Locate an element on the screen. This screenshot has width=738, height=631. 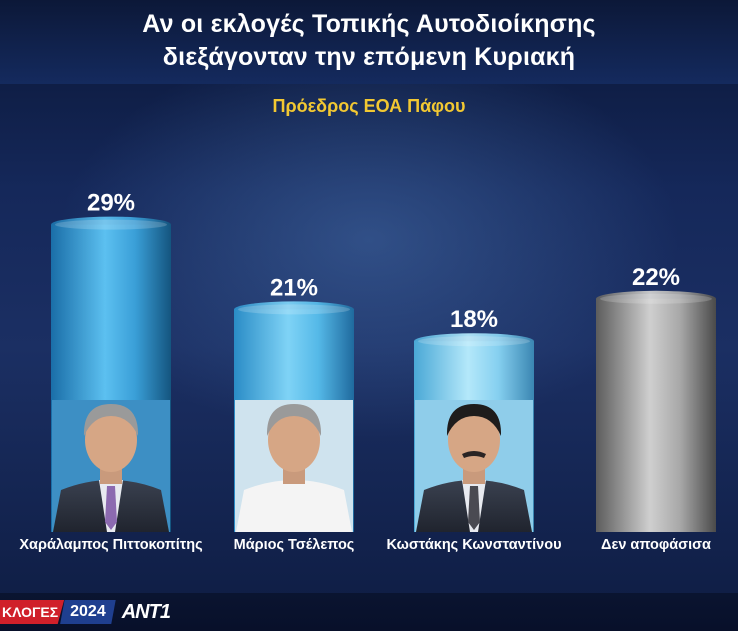
bar-group-4: 22% is located at coordinates (656, 398).